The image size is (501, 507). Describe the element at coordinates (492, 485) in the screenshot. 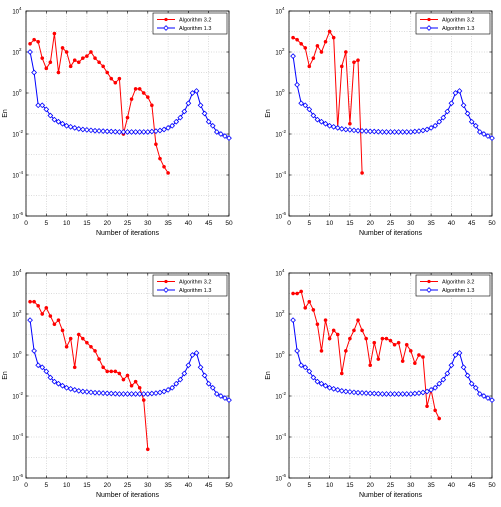

I see `x-tick-label: 50` at that location.